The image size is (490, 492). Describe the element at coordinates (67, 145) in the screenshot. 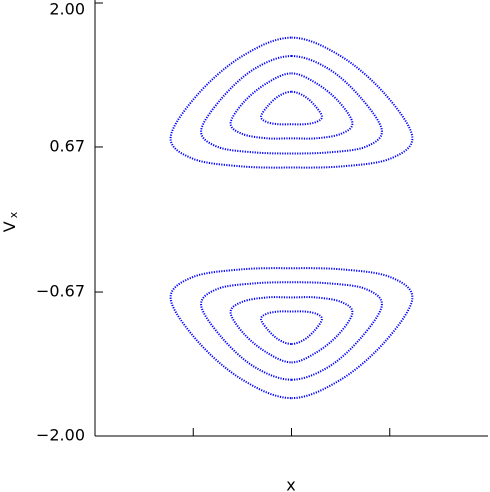

I see `y-tick-label: 0.67` at that location.